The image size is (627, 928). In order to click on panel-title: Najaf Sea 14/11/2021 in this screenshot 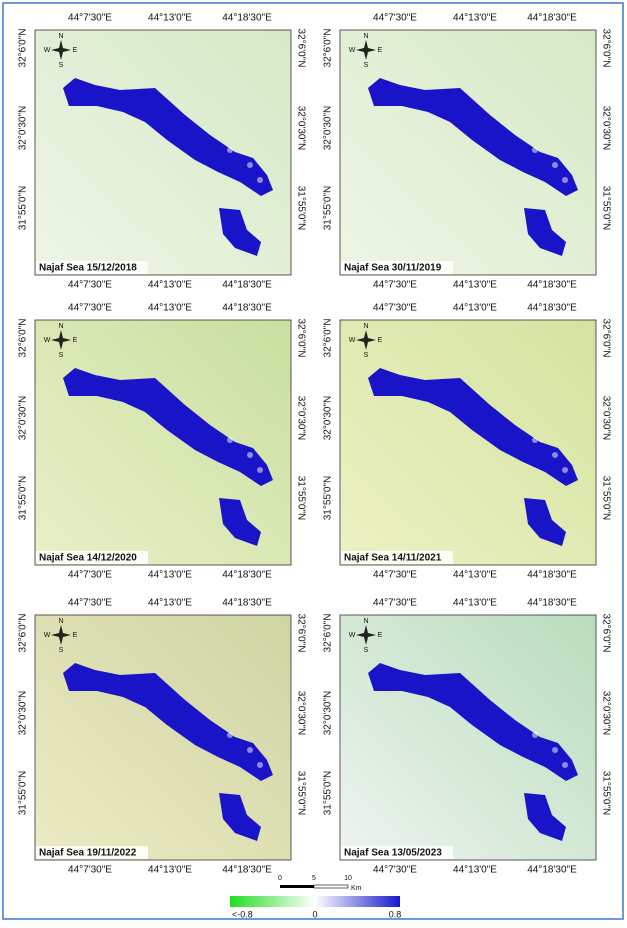, I will do `click(393, 558)`.